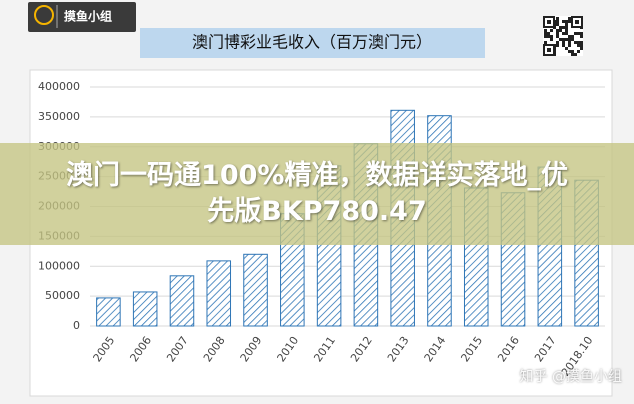 Image resolution: width=634 pixels, height=404 pixels. I want to click on y-tick-label: 400000, so click(59, 86).